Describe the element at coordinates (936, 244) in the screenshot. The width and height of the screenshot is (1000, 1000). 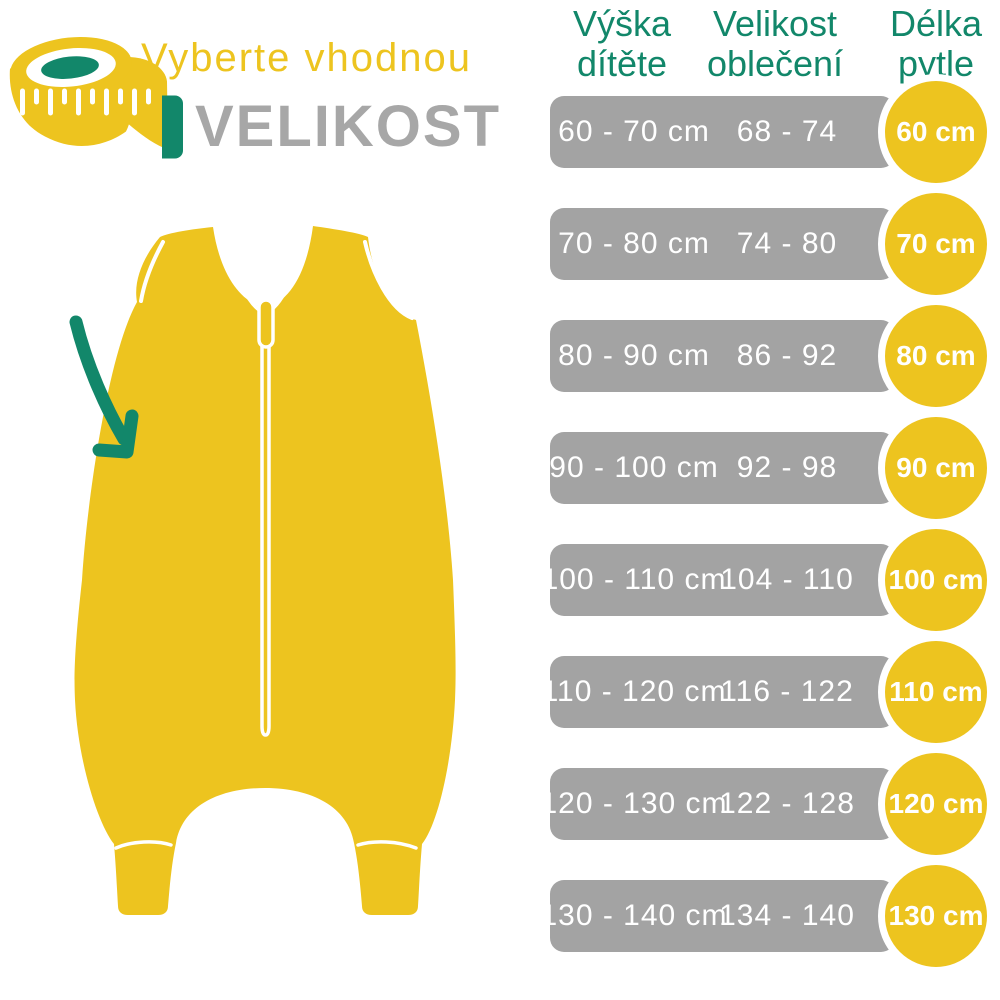
I see `bag-length-badge: 70 cm` at that location.